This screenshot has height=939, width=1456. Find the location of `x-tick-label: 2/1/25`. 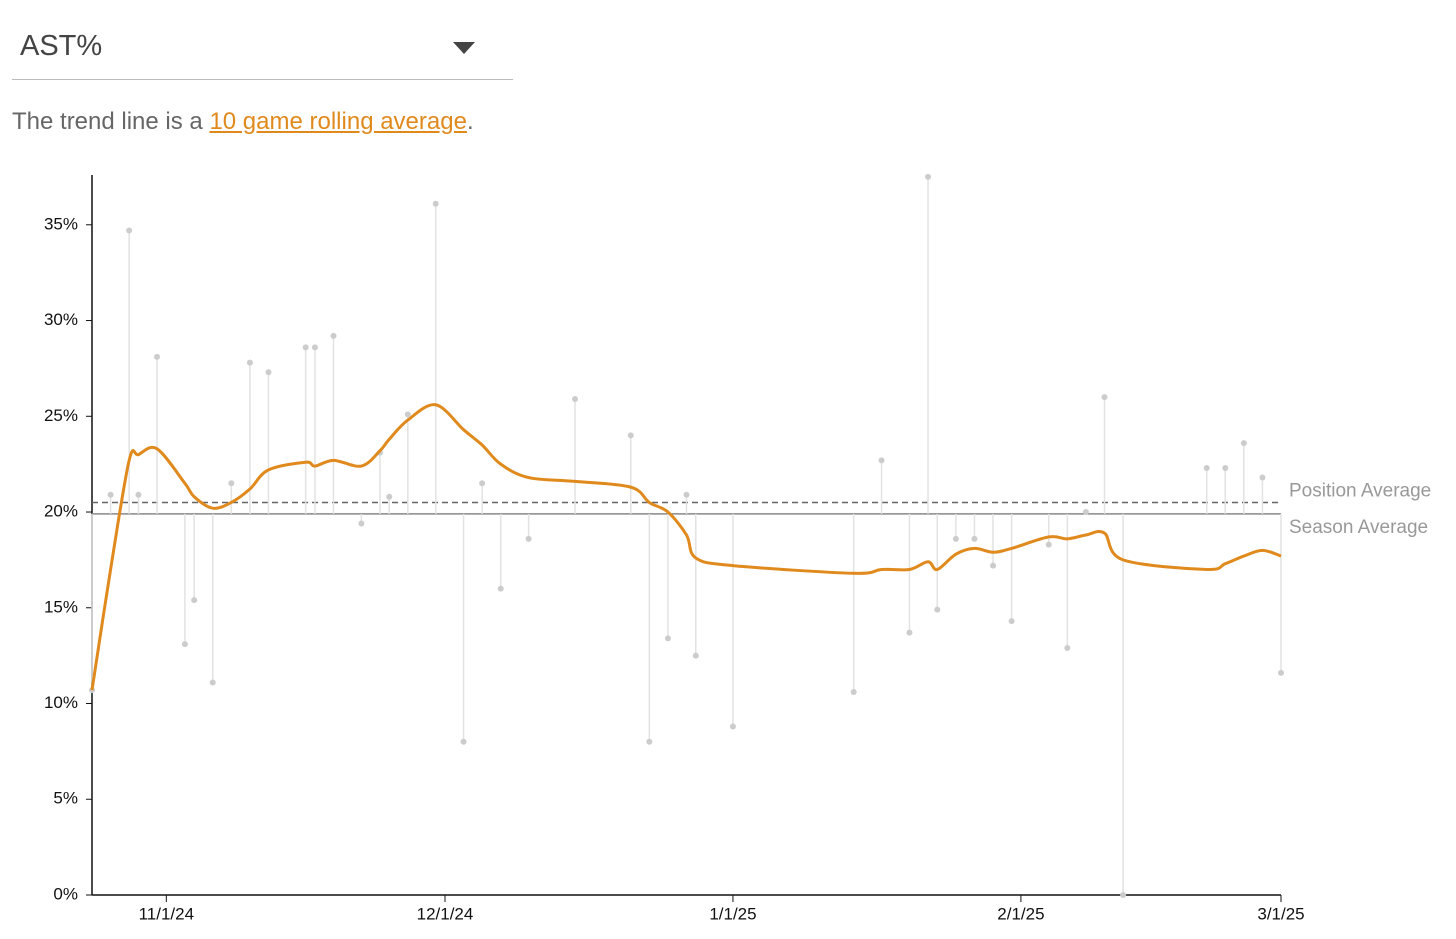

x-tick-label: 2/1/25 is located at coordinates (1020, 913).